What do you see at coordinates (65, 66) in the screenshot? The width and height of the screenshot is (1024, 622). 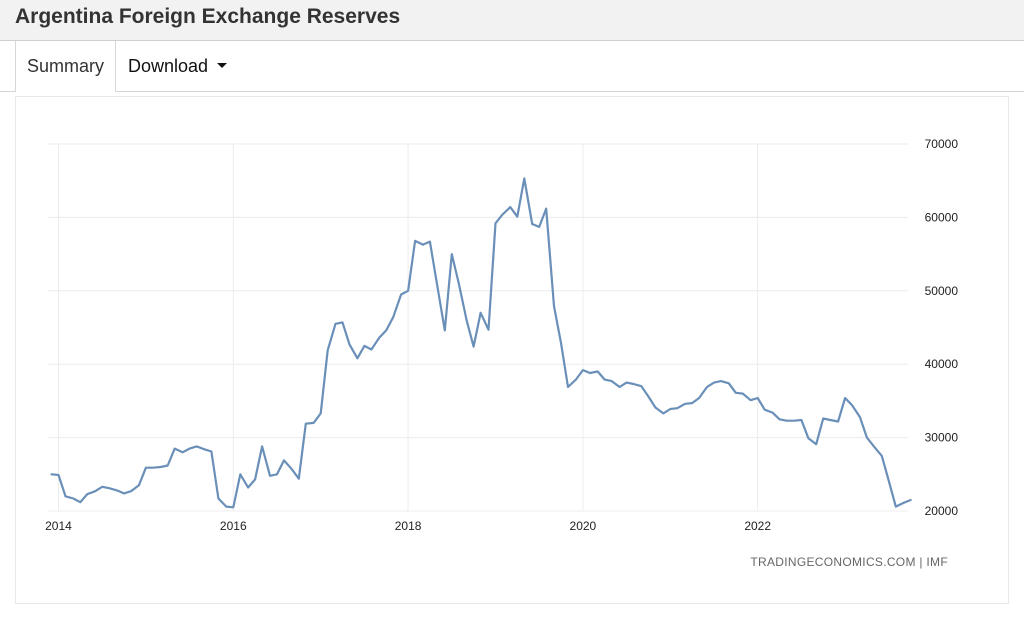 I see `tab-summary: Summary` at bounding box center [65, 66].